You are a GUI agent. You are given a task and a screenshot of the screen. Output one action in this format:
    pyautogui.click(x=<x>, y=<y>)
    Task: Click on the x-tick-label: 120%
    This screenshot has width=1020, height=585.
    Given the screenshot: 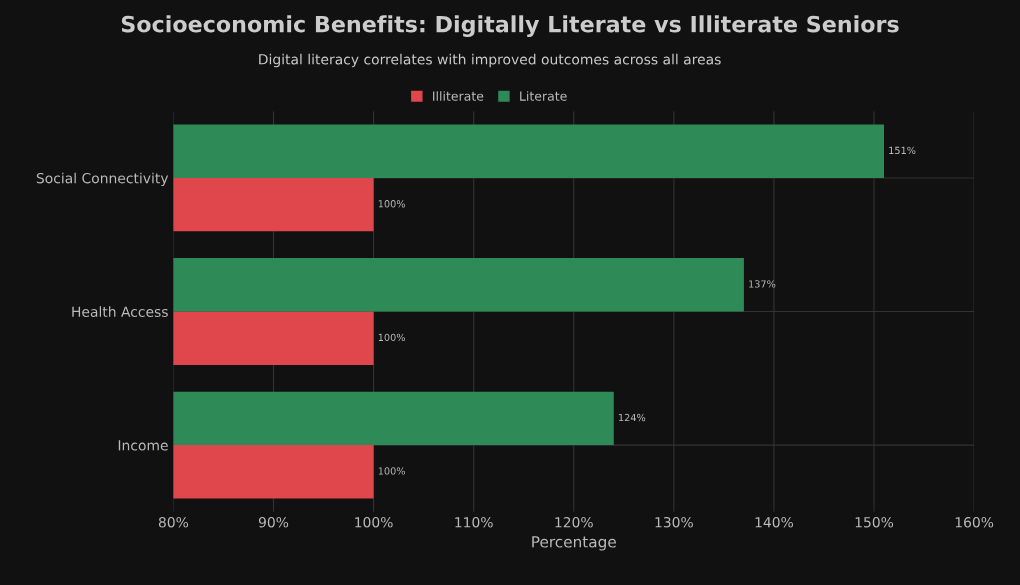 What is the action you would take?
    pyautogui.click(x=574, y=522)
    